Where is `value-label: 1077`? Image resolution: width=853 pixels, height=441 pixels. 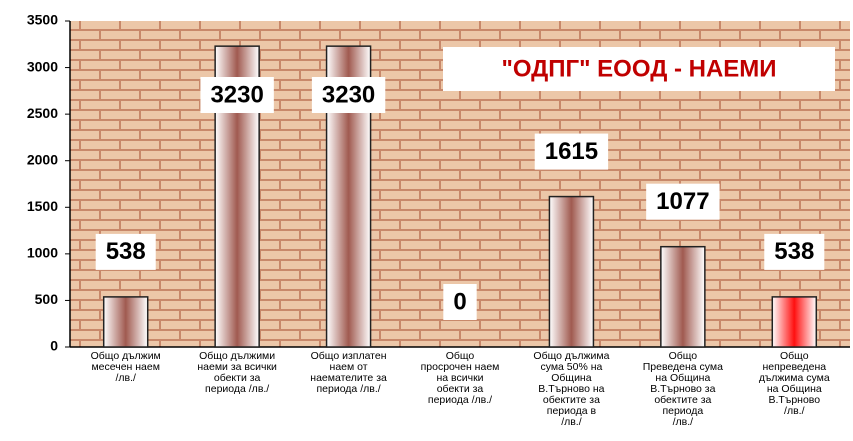
value-label: 1077 is located at coordinates (682, 201).